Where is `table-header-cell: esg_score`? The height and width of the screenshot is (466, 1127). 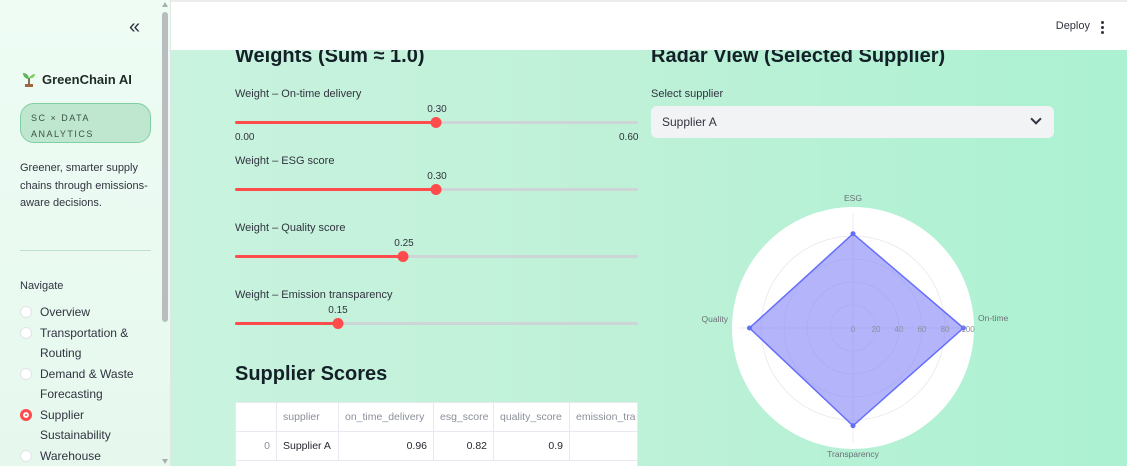 table-header-cell: esg_score is located at coordinates (464, 417).